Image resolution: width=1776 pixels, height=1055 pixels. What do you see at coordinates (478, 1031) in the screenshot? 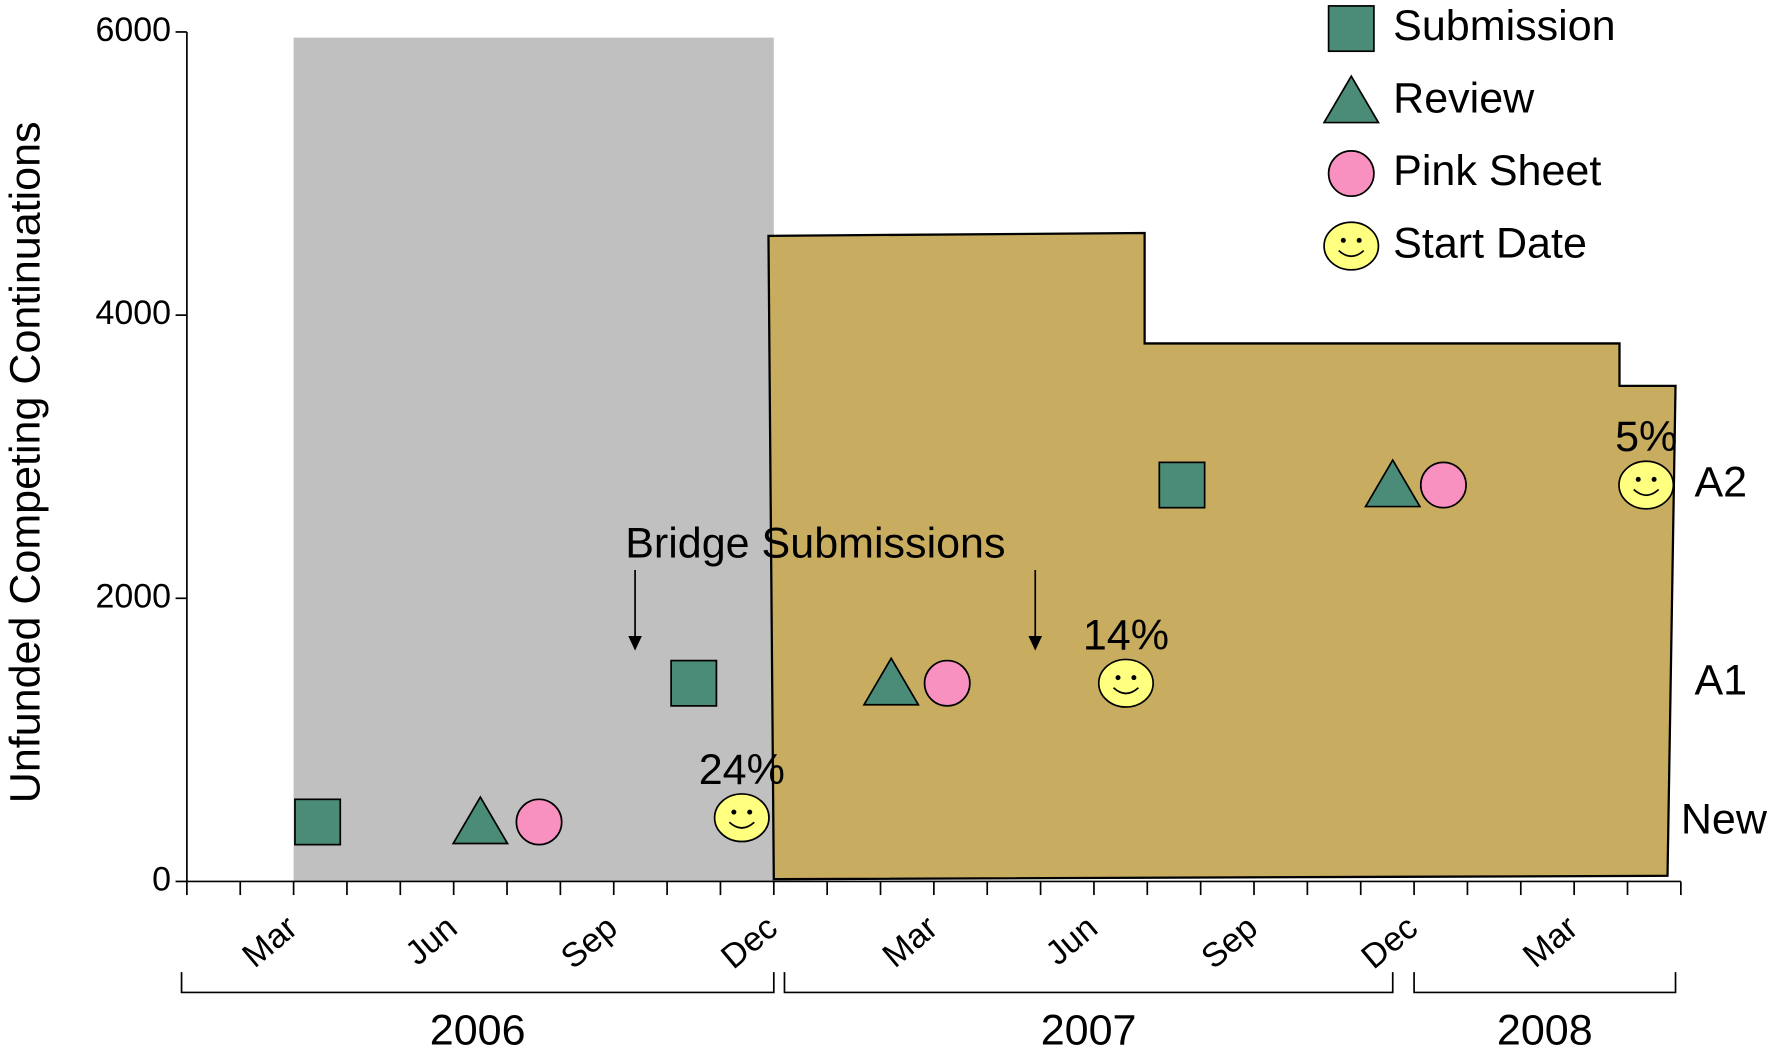
I see `year-label: 2006` at bounding box center [478, 1031].